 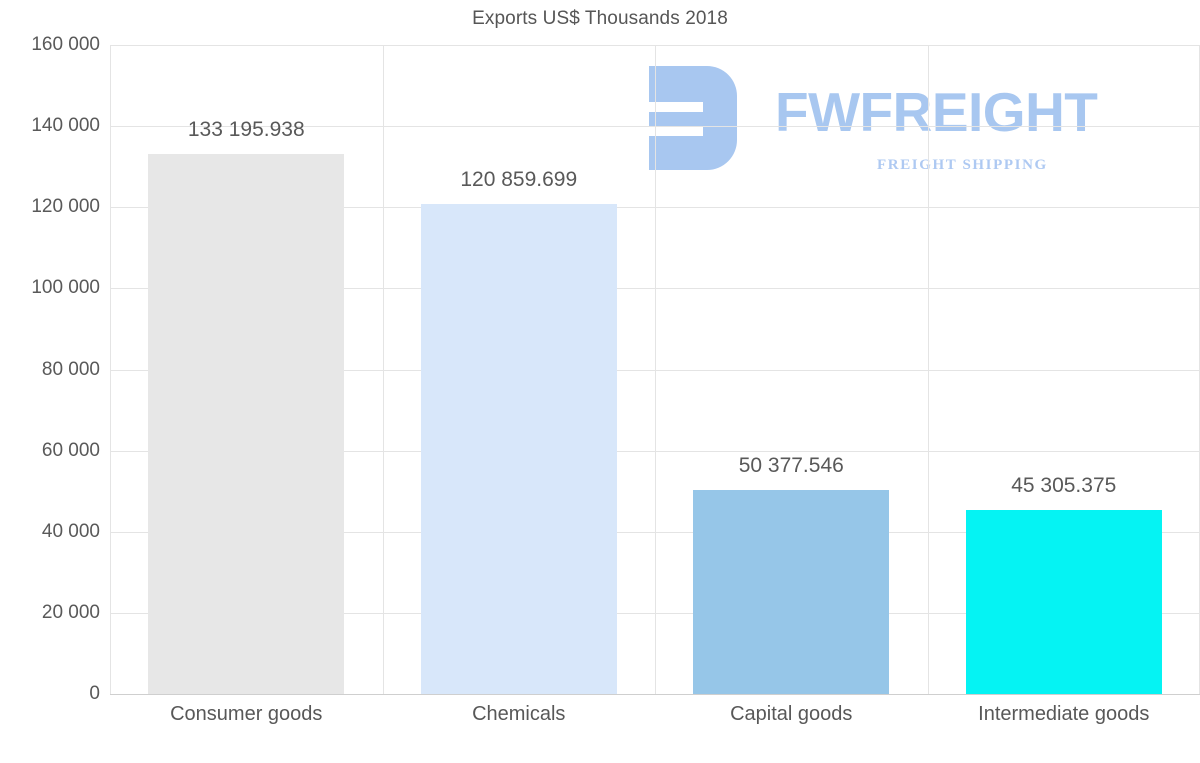 I want to click on page-title: Exports US$ Thousands 2018, so click(x=600, y=18).